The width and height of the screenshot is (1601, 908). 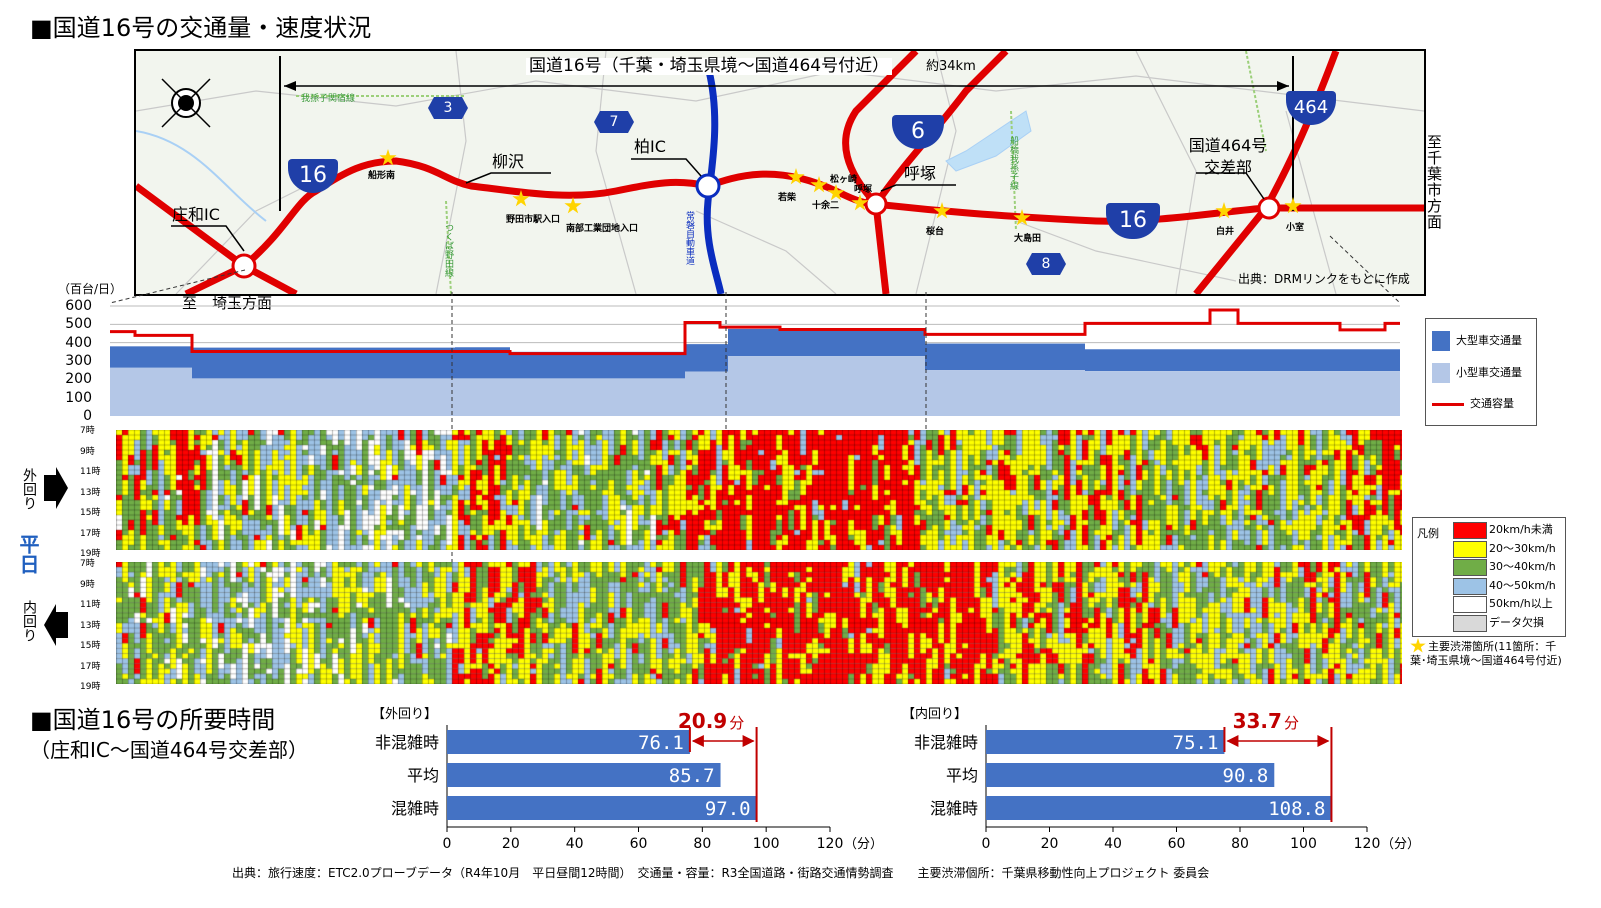 What do you see at coordinates (186, 103) in the screenshot?
I see `compass-icon` at bounding box center [186, 103].